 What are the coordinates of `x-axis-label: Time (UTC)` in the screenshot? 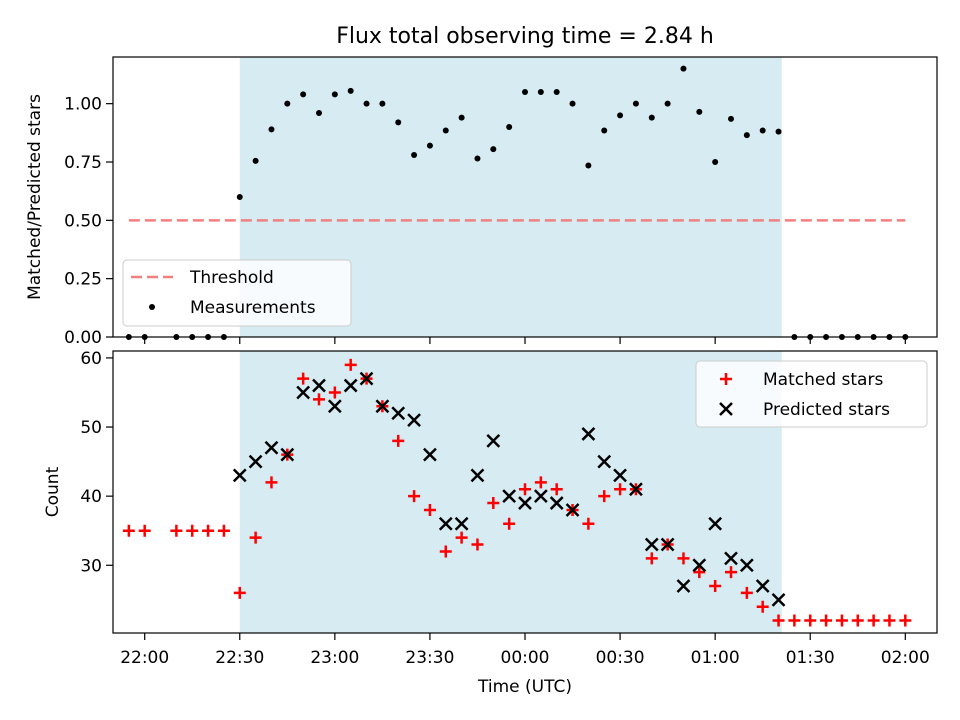 It's located at (524, 687).